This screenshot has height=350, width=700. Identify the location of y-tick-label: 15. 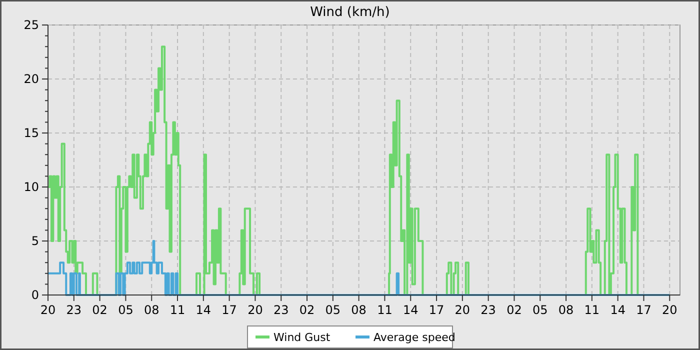
(31, 133).